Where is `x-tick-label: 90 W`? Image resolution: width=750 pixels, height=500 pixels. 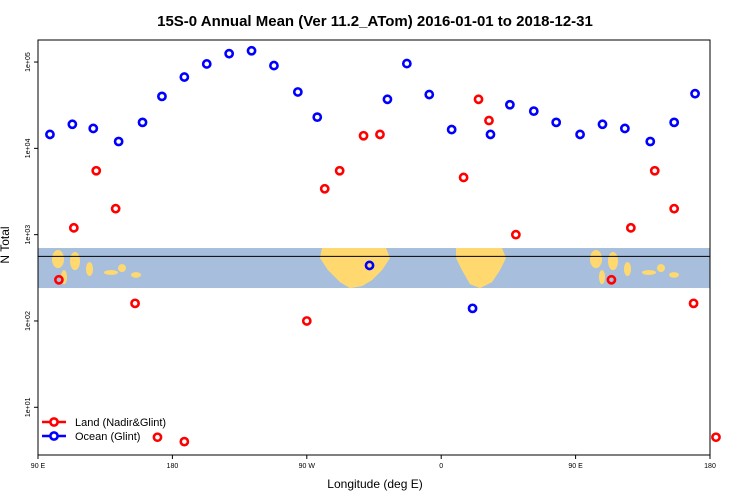 x-tick-label: 90 W is located at coordinates (307, 466).